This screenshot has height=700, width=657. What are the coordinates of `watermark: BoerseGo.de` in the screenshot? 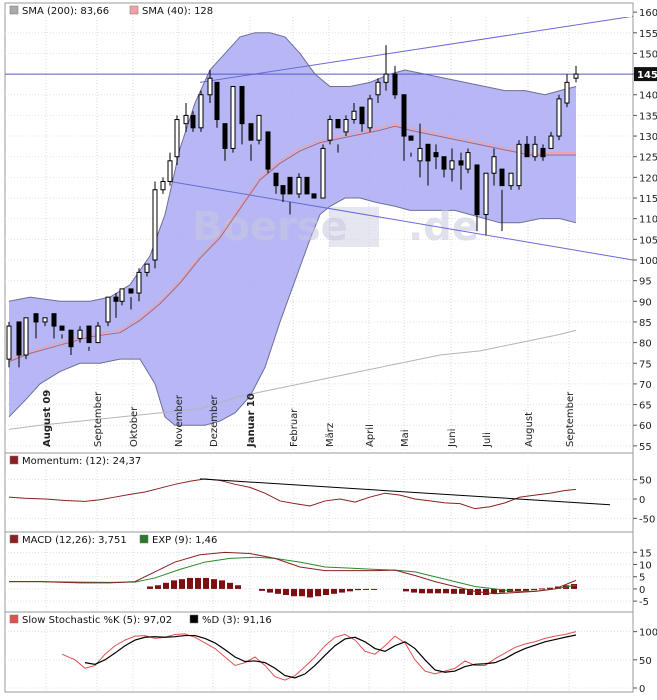 It's located at (335, 227).